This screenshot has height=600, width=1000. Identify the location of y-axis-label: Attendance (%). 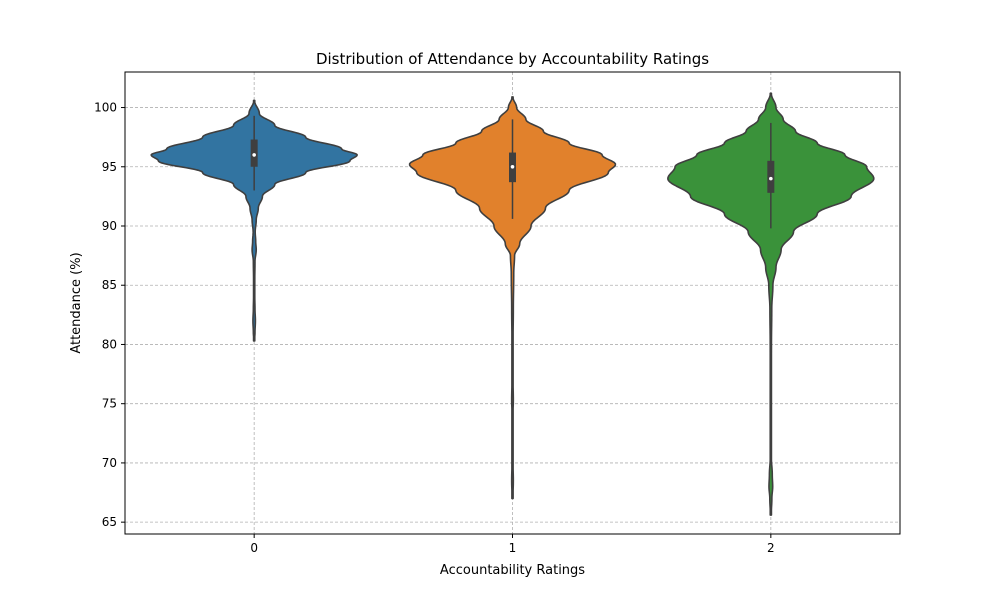
(76, 302).